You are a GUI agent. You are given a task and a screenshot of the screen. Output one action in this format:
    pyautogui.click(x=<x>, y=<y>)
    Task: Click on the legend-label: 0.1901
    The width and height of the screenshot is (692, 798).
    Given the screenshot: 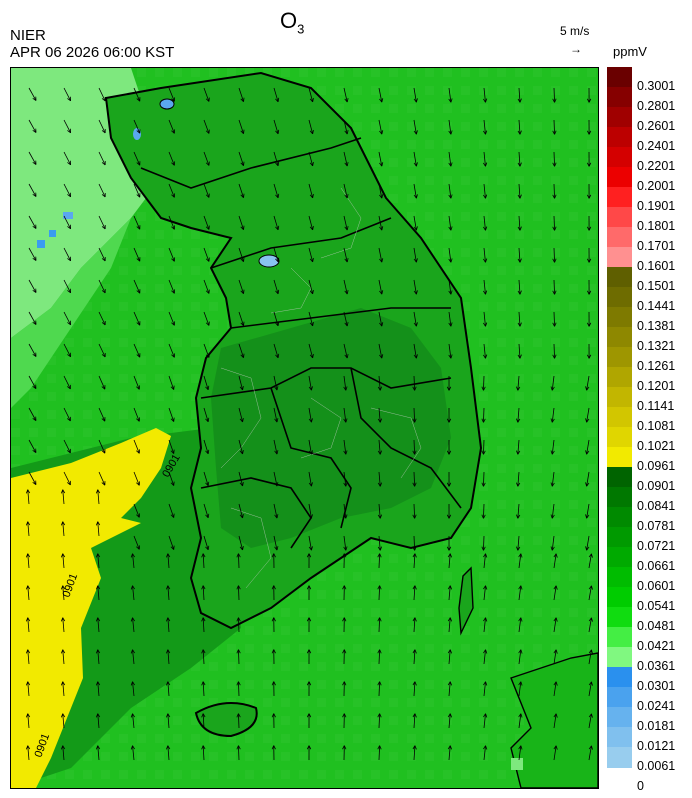 What is the action you would take?
    pyautogui.click(x=656, y=206)
    